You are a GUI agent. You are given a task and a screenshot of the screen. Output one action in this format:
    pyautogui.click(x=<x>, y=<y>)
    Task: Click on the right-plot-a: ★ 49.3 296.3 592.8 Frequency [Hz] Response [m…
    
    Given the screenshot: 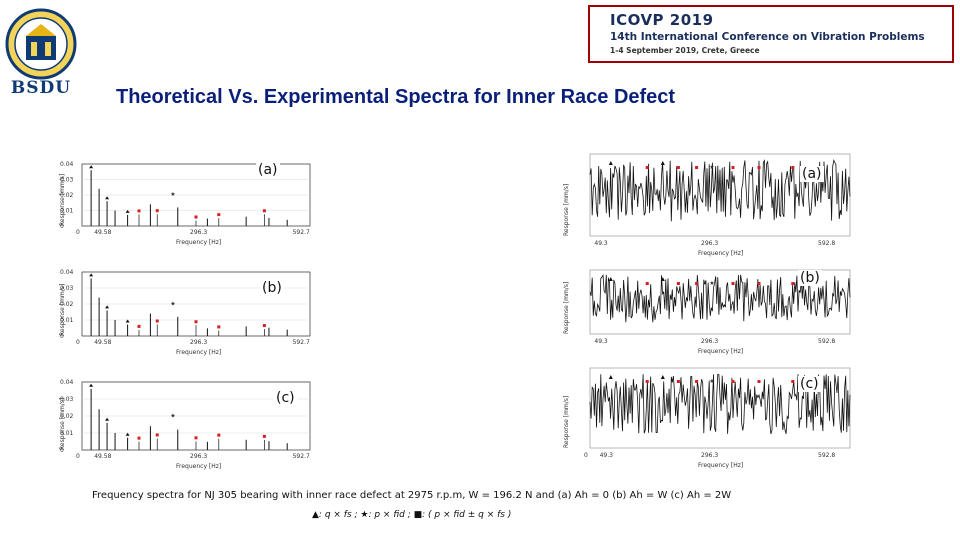 What is the action you would take?
    pyautogui.click(x=706, y=203)
    